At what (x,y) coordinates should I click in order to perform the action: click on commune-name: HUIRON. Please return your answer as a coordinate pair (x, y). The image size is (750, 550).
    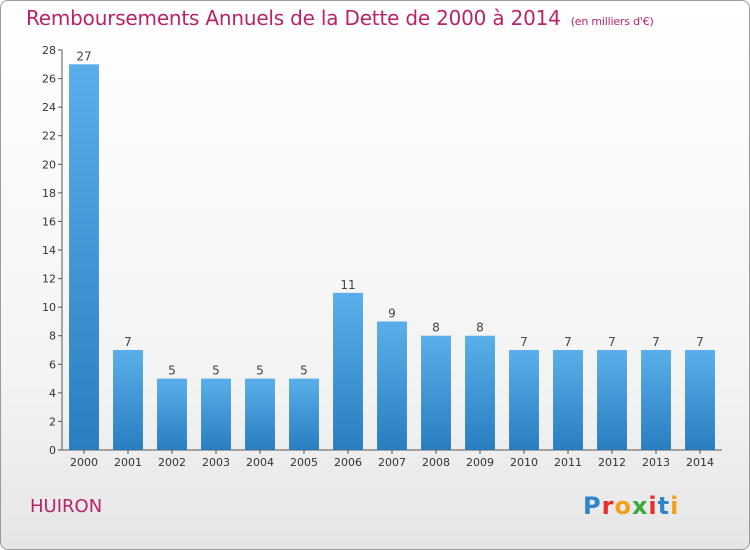
    Looking at the image, I should click on (66, 506).